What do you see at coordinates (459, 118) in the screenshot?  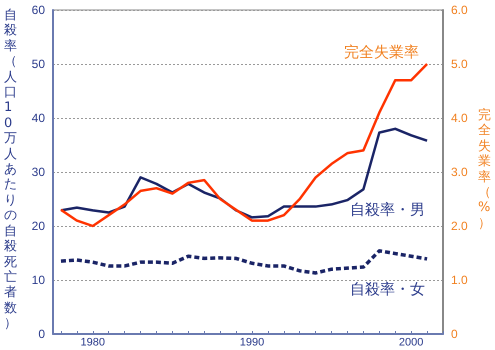 I see `y2-tick-label: 4.0` at bounding box center [459, 118].